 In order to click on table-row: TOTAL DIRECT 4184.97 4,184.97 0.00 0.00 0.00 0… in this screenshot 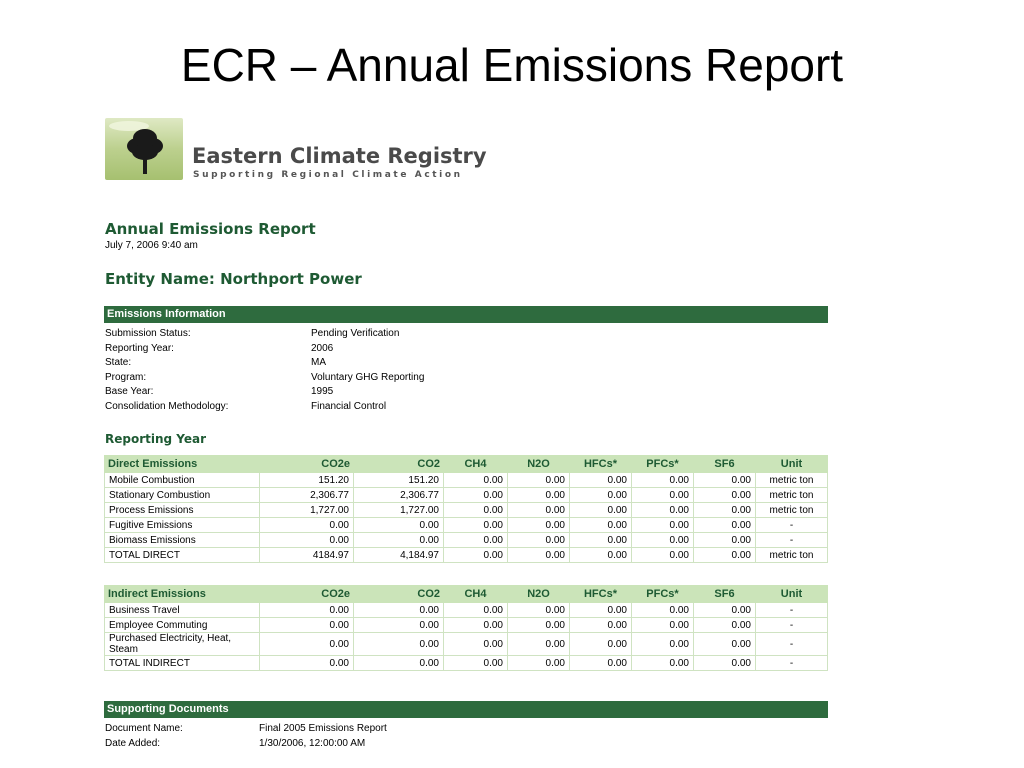, I will do `click(466, 555)`.